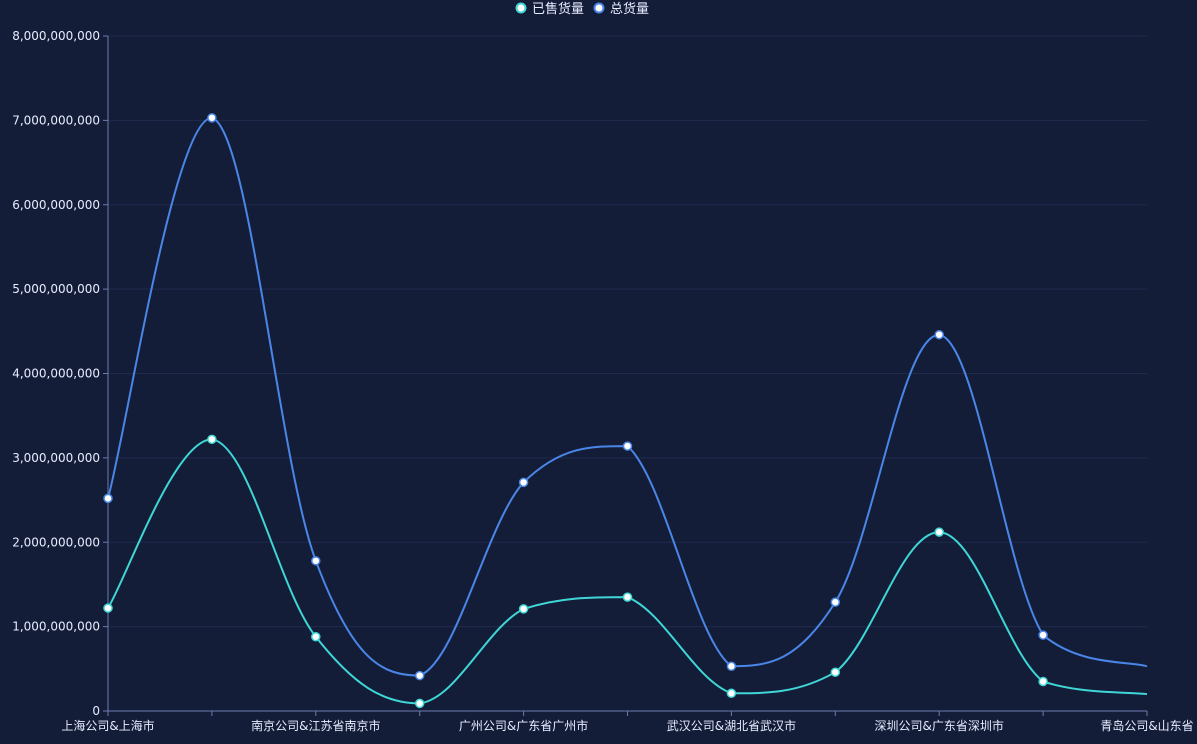 This screenshot has height=744, width=1197. I want to click on y-tick-label: 5,000,000,000, so click(56, 289).